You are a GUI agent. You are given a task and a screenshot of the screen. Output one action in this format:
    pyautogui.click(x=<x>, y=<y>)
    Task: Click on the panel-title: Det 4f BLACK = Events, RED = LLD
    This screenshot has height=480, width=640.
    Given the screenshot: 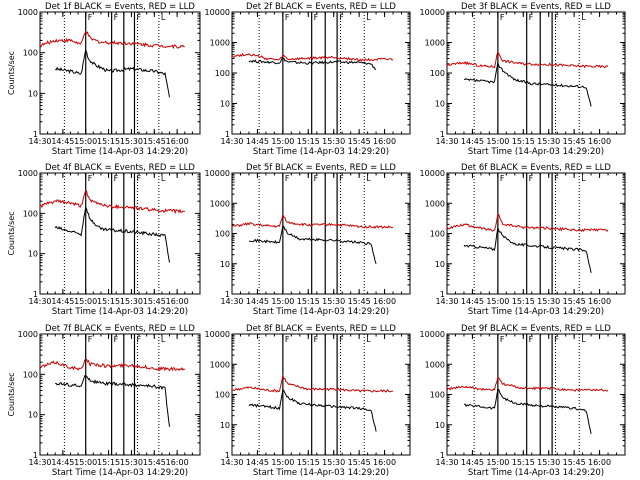 What is the action you would take?
    pyautogui.click(x=120, y=168)
    